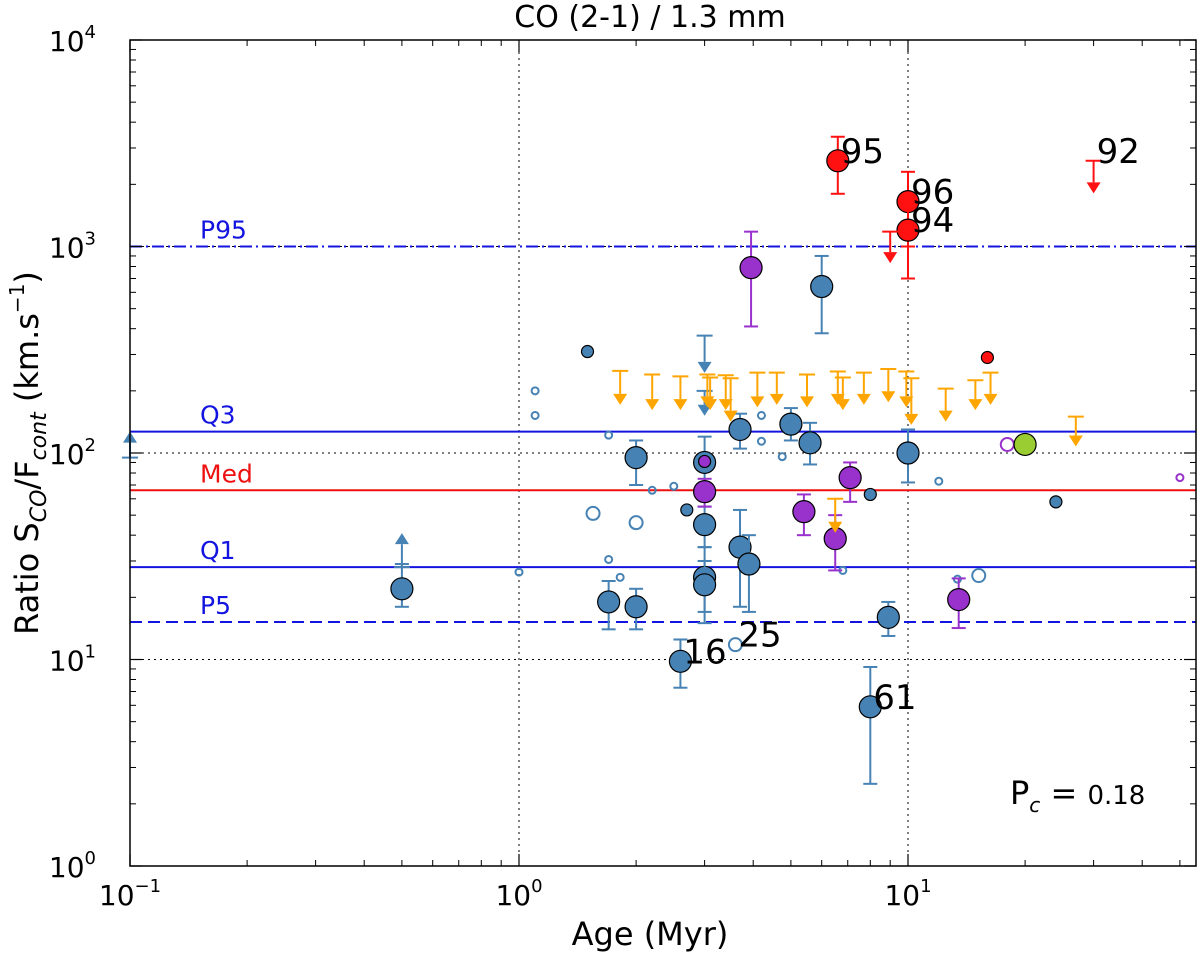  What do you see at coordinates (72, 866) in the screenshot?
I see `y-tick-label: 10⁰` at bounding box center [72, 866].